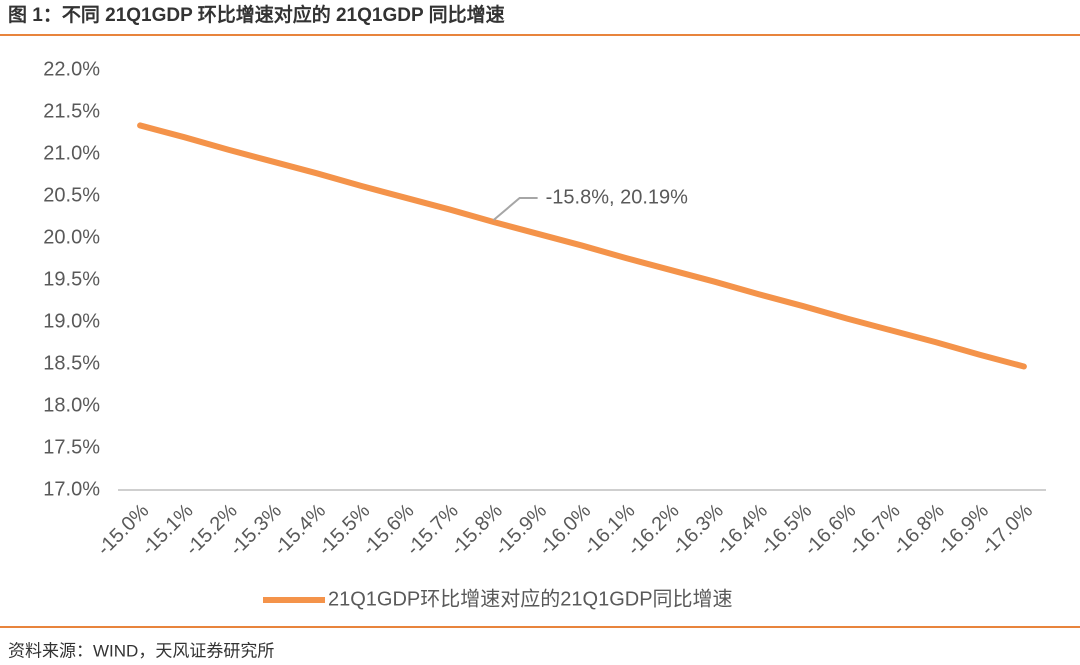  I want to click on annotation-leader, so click(515, 209).